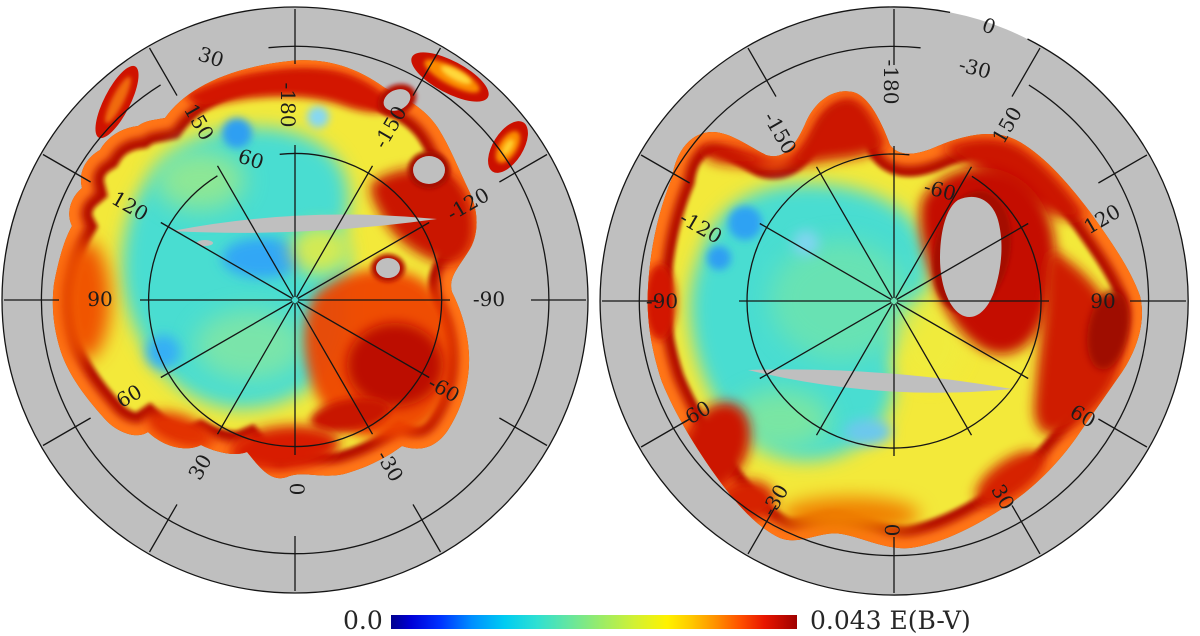 This screenshot has width=1200, height=636. I want to click on right-lon-label--180: -180, so click(891, 82).